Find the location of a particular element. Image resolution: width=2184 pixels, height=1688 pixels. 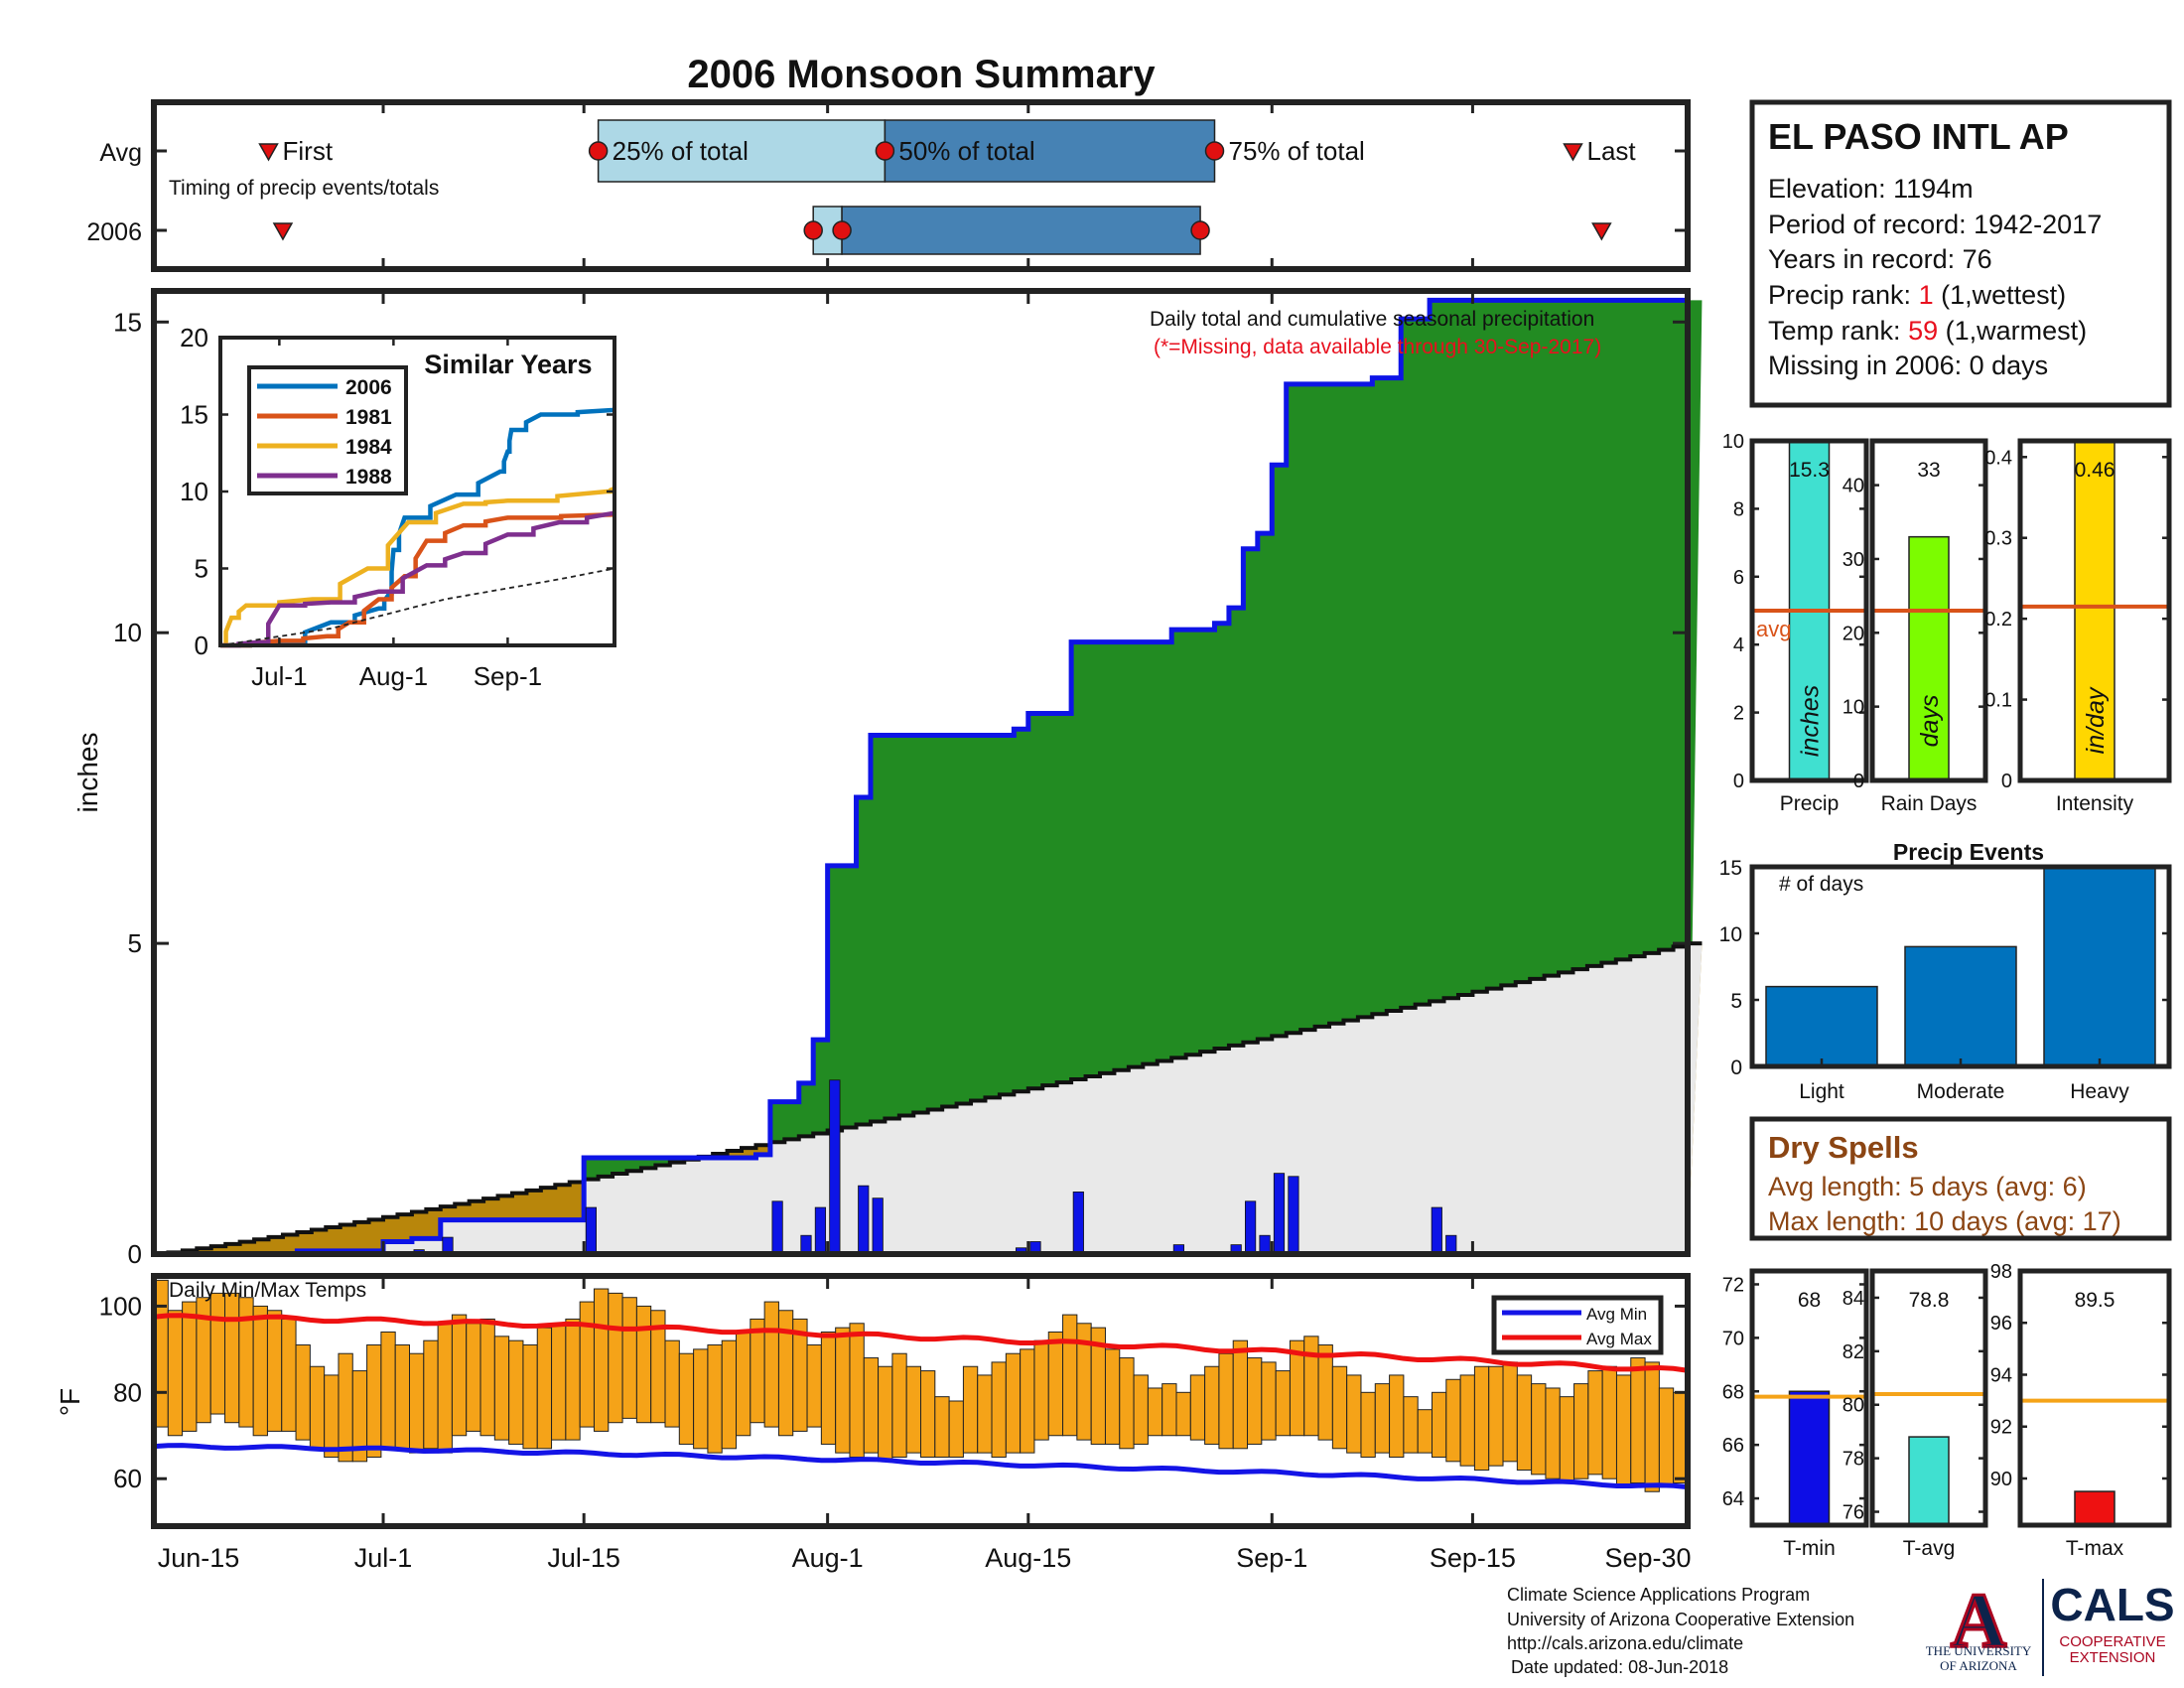

ua-wordmark-line1: THE UNIVERSITY is located at coordinates (1979, 1650).